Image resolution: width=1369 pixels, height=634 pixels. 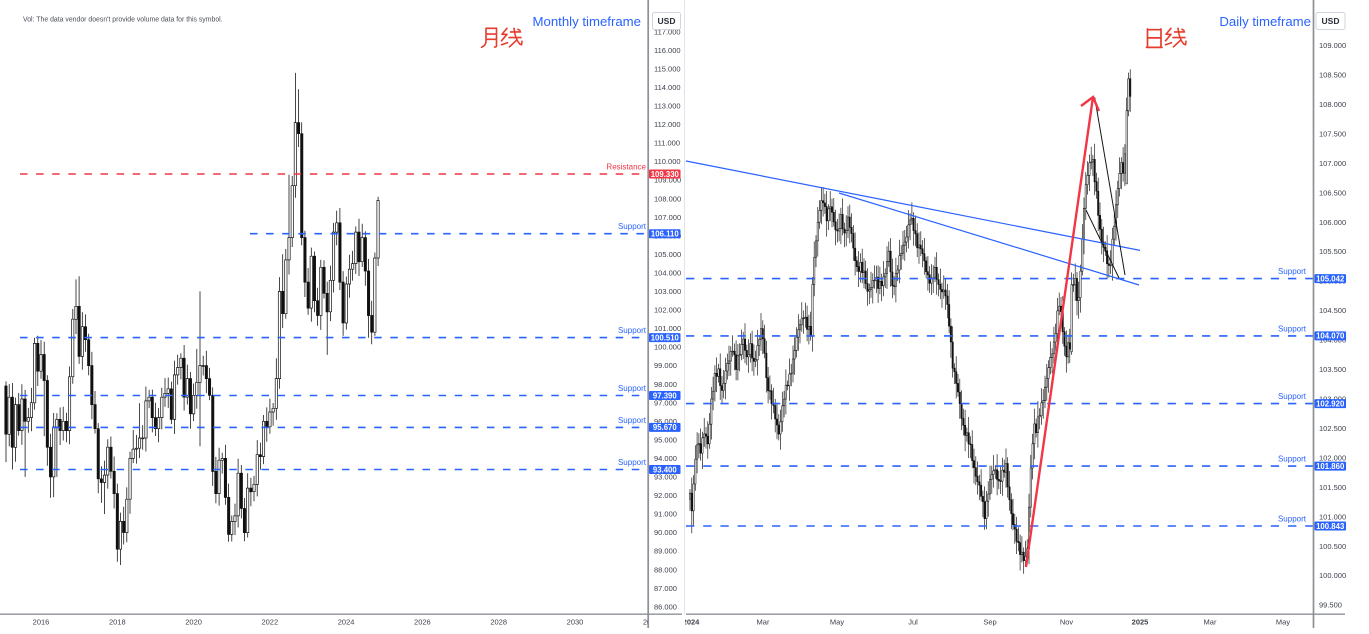 What do you see at coordinates (665, 384) in the screenshot?
I see `svg-text: 98.000` at bounding box center [665, 384].